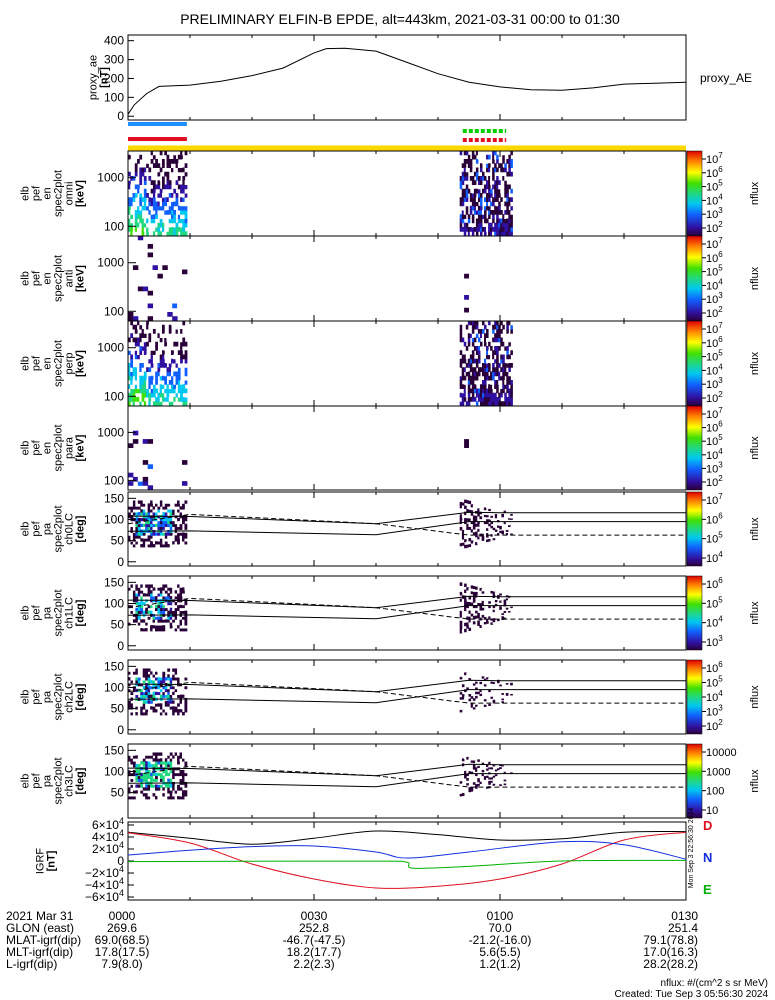  I want to click on colorbar-tick-label: 10⁶, so click(714, 667).